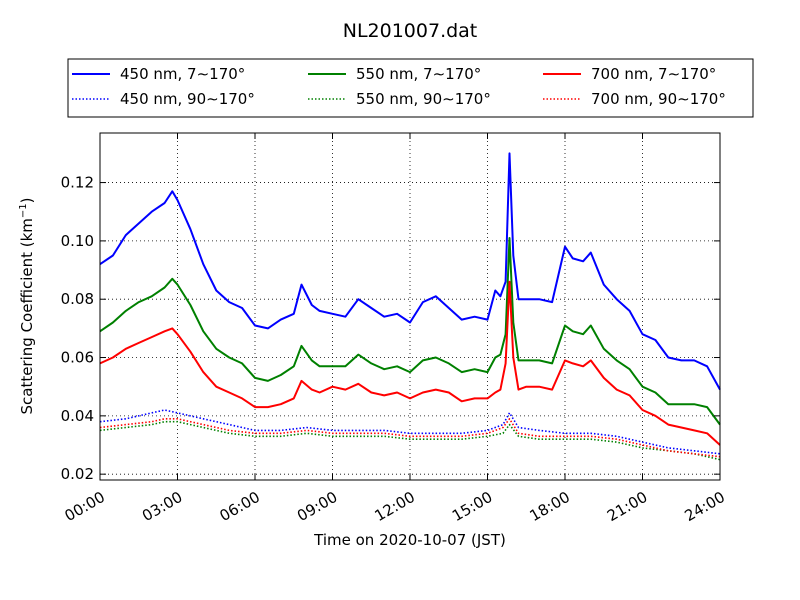  I want to click on y-tick-label: 0.02, so click(77, 474).